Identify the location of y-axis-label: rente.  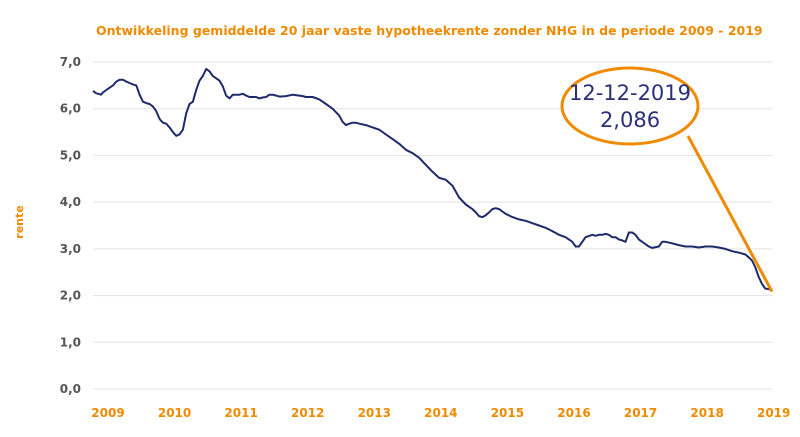
(19, 221).